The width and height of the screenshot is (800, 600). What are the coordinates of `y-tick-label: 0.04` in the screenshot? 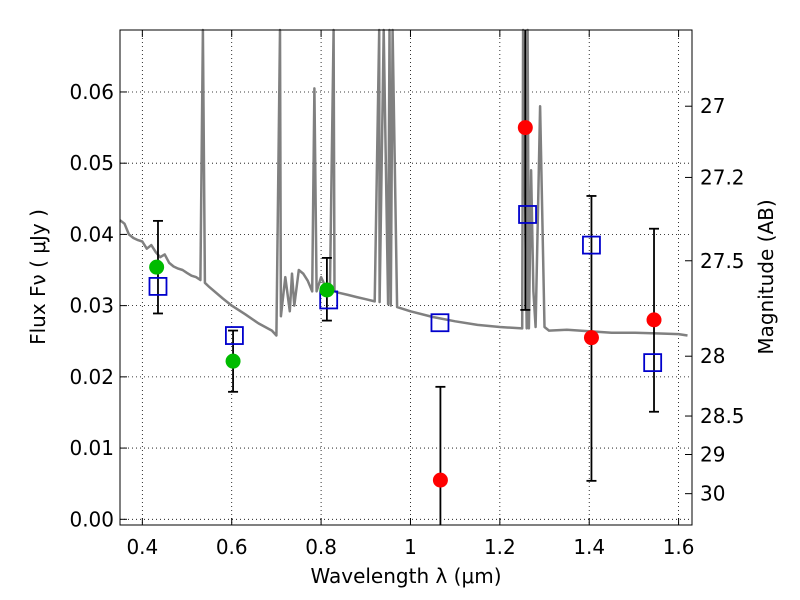 It's located at (91, 234).